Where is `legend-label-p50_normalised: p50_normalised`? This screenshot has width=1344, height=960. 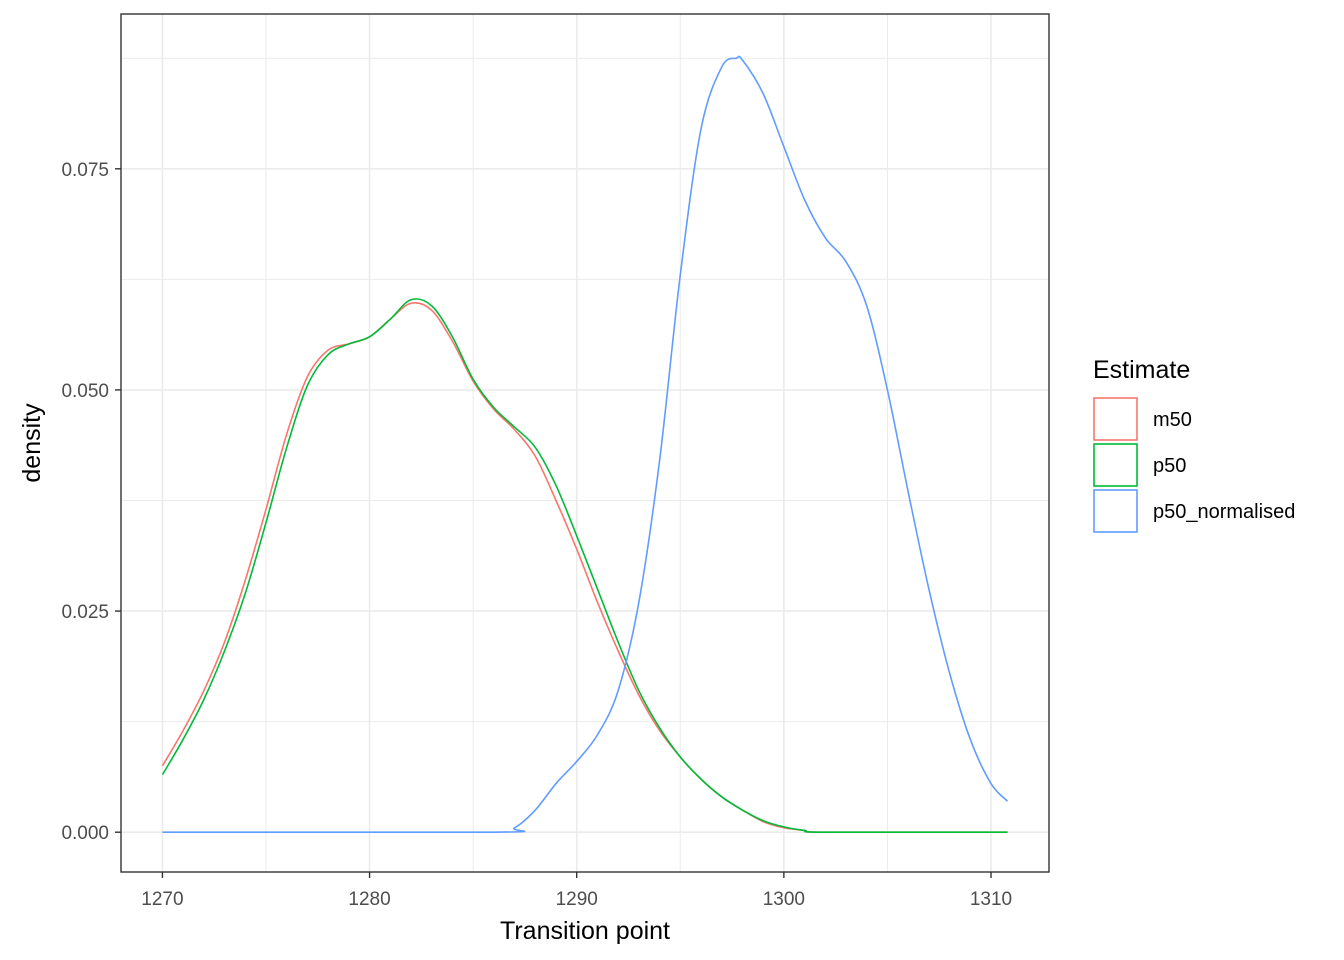 legend-label-p50_normalised: p50_normalised is located at coordinates (1224, 512).